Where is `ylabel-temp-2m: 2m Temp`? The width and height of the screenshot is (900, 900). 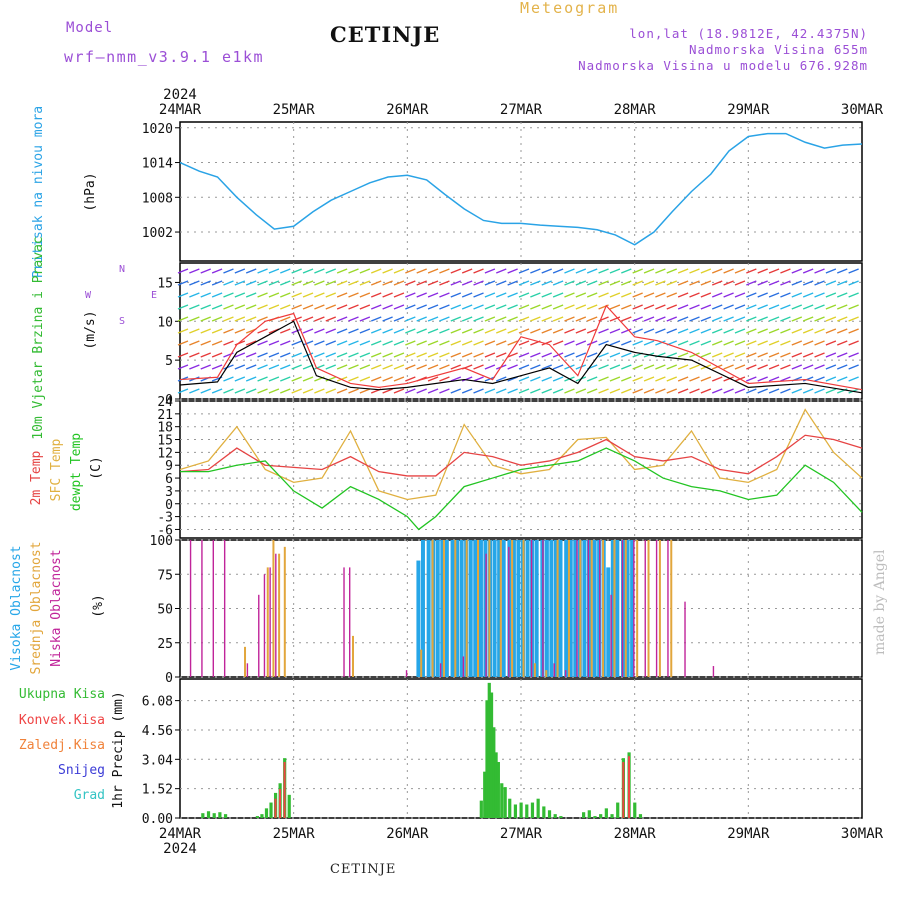
ylabel-temp-2m: 2m Temp is located at coordinates (36, 477).